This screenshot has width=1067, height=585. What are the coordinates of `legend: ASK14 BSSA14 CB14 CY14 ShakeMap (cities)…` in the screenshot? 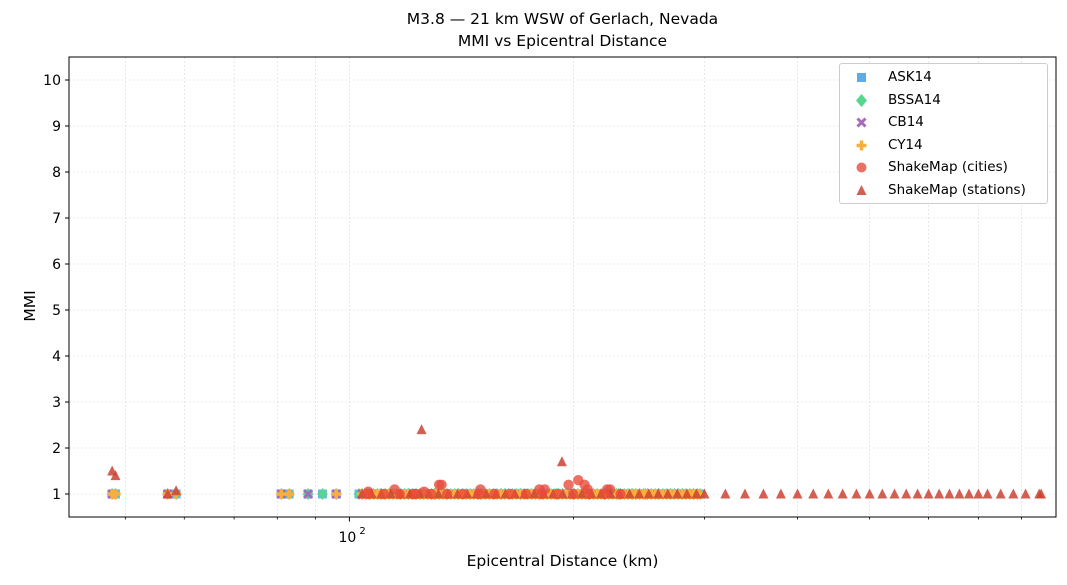 It's located at (943, 133).